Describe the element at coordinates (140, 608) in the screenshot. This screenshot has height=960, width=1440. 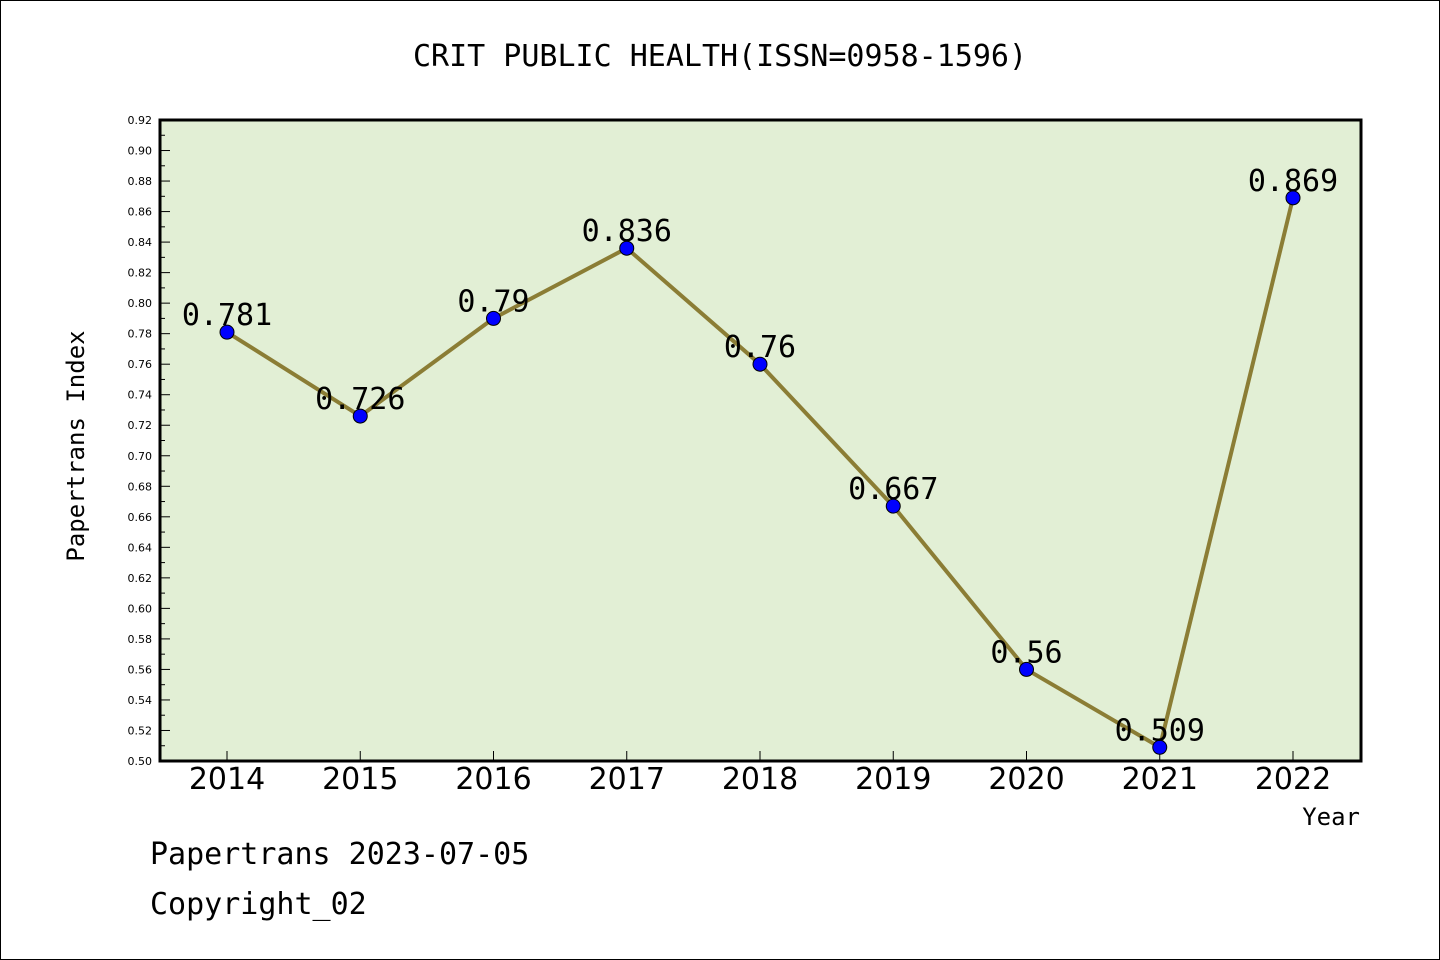
I see `y-tick-label: 0.60` at that location.